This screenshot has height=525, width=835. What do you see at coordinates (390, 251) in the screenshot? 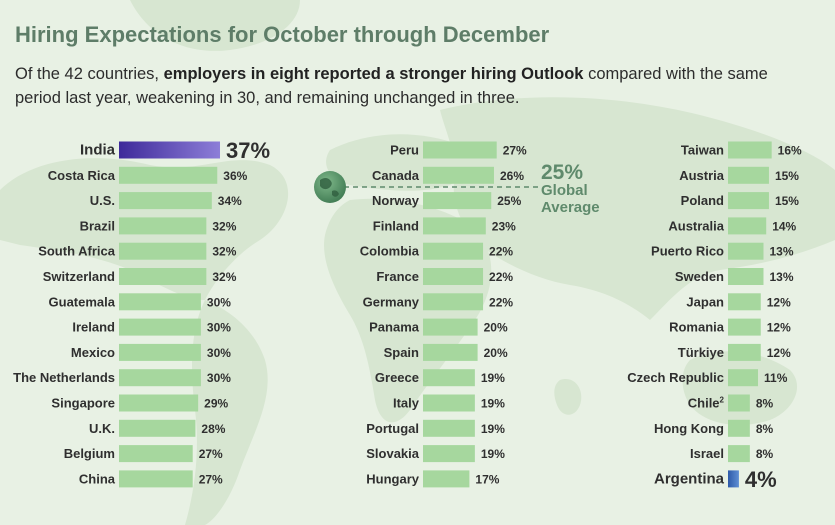
I see `country-label: Colombia` at bounding box center [390, 251].